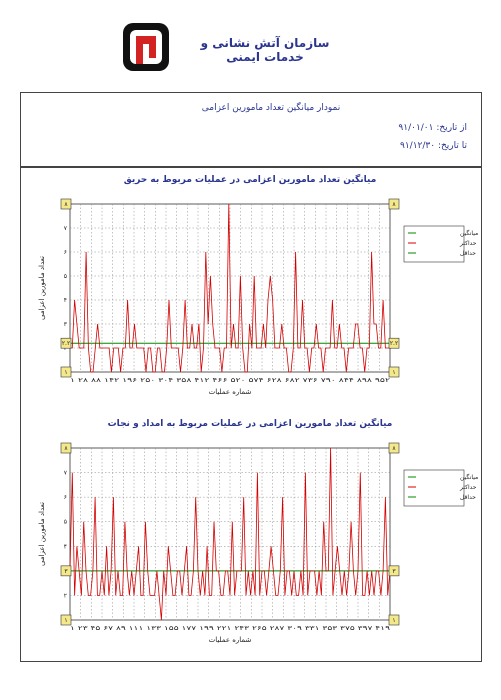 The height and width of the screenshot is (700, 501). What do you see at coordinates (146, 47) in the screenshot?
I see `organization-logo` at bounding box center [146, 47].